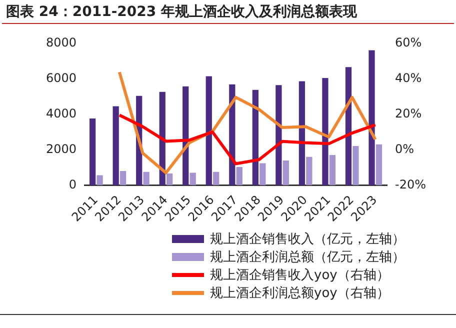 The height and width of the screenshot is (328, 456). What do you see at coordinates (72, 184) in the screenshot?
I see `y-tick-label: 0` at bounding box center [72, 184].